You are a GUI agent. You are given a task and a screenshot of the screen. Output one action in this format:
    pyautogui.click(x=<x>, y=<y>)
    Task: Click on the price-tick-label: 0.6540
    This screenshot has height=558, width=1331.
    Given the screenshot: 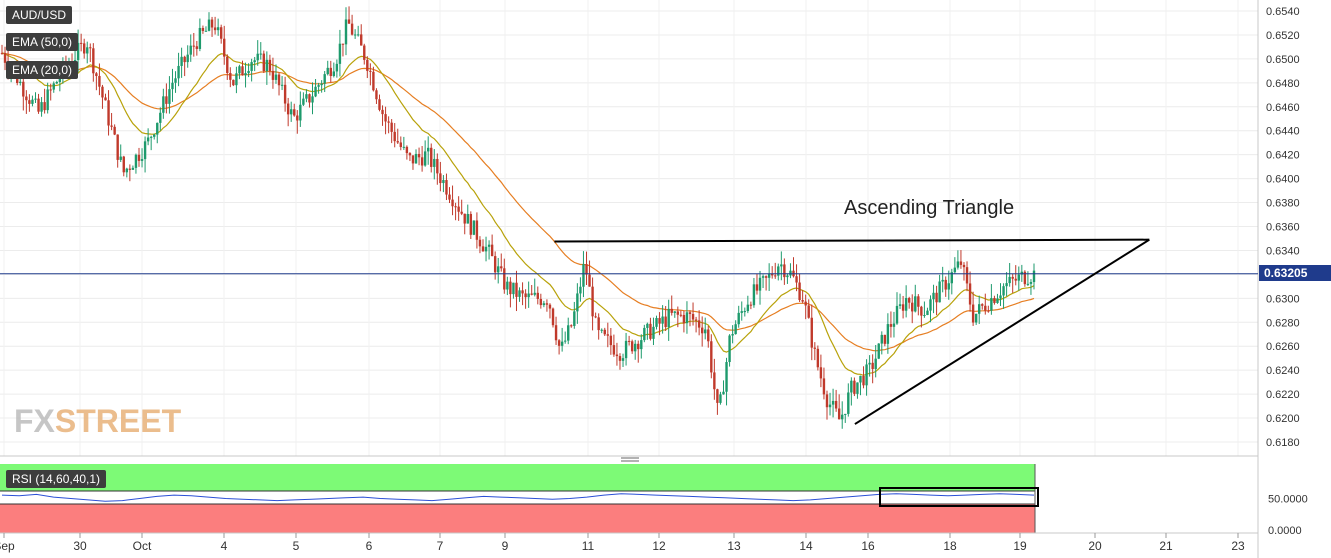 What is the action you would take?
    pyautogui.click(x=1283, y=12)
    